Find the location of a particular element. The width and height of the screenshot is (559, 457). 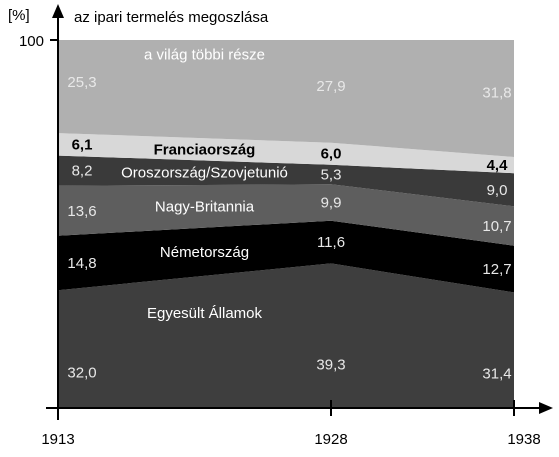

chart-title: az ipari termelés megoszlása is located at coordinates (171, 17).